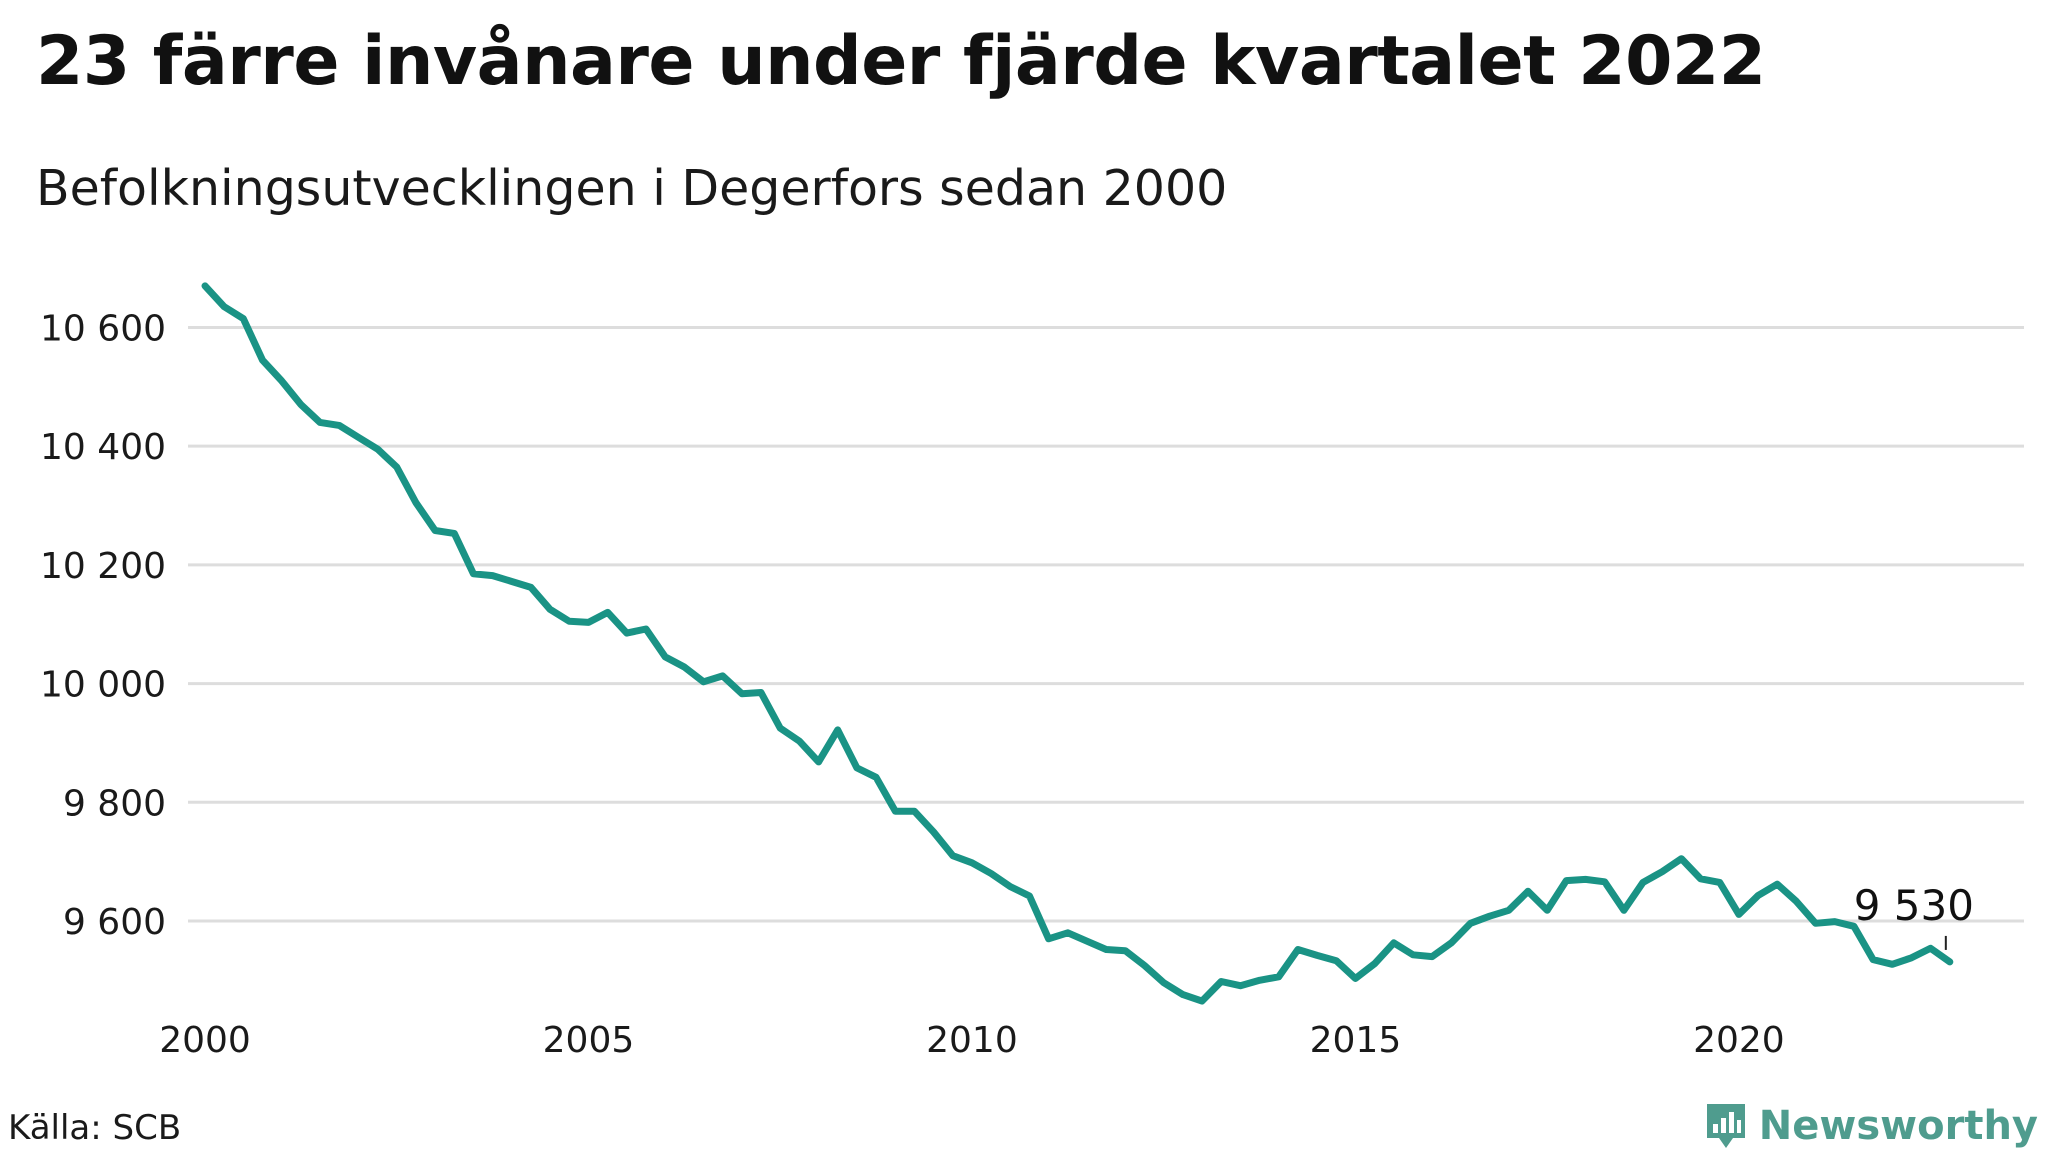  I want to click on brand-logo: Newsworthy, so click(1870, 1126).